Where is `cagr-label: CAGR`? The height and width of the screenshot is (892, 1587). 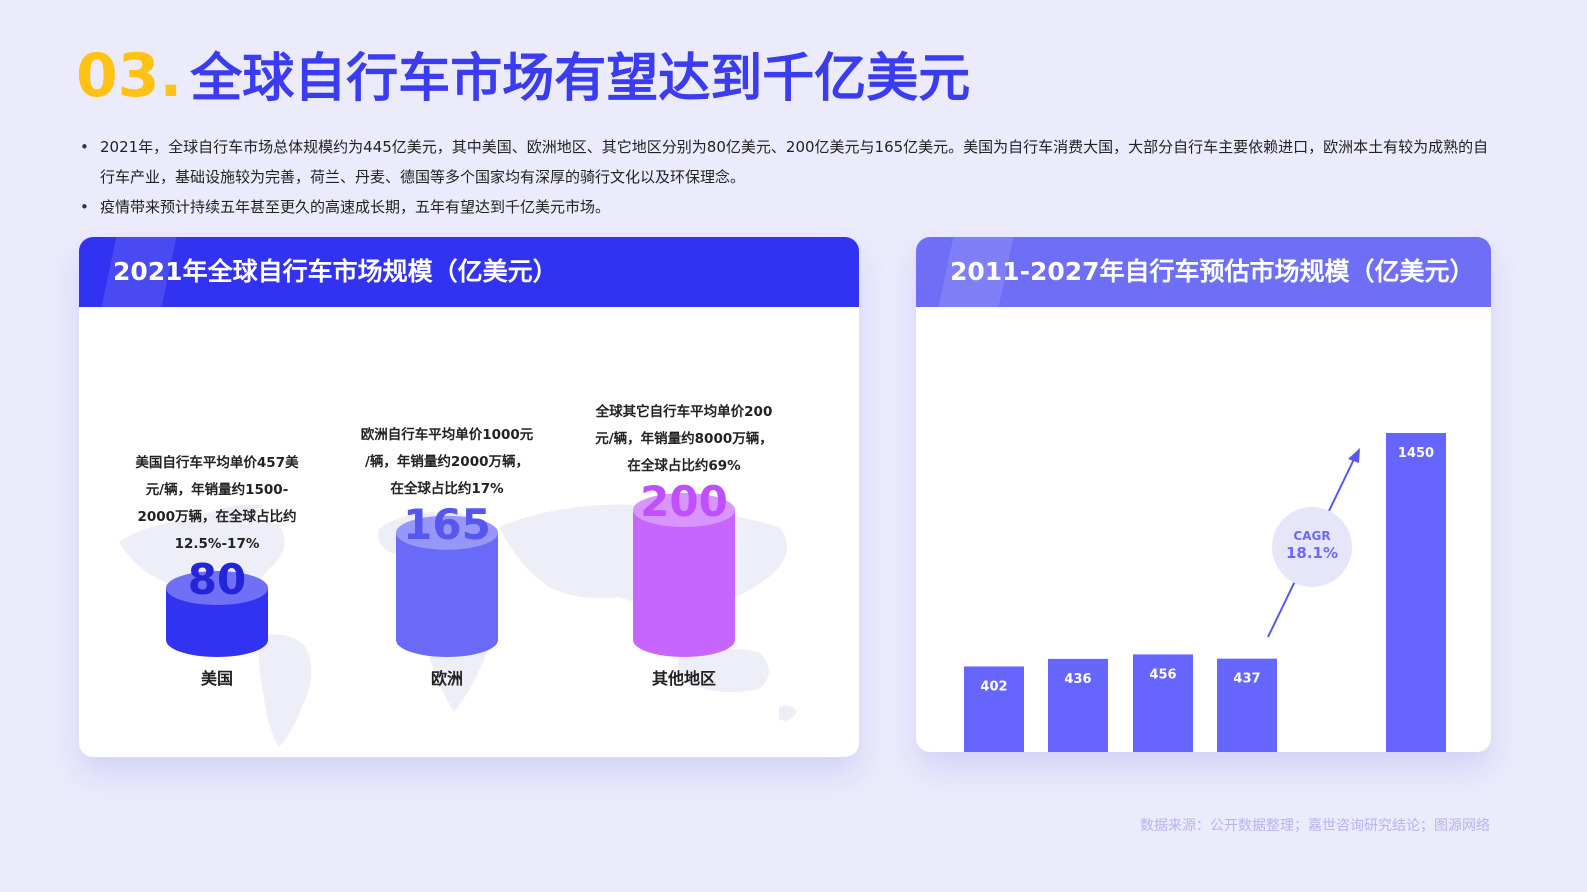
cagr-label: CAGR is located at coordinates (1311, 536).